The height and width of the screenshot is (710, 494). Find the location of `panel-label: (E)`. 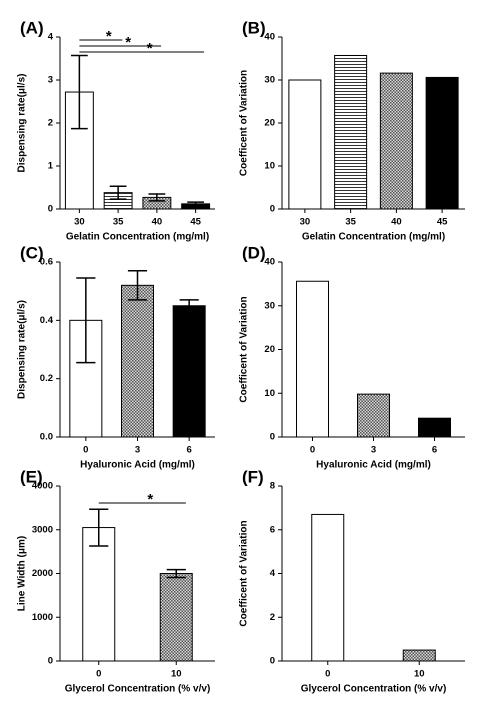

panel-label: (E) is located at coordinates (31, 476).